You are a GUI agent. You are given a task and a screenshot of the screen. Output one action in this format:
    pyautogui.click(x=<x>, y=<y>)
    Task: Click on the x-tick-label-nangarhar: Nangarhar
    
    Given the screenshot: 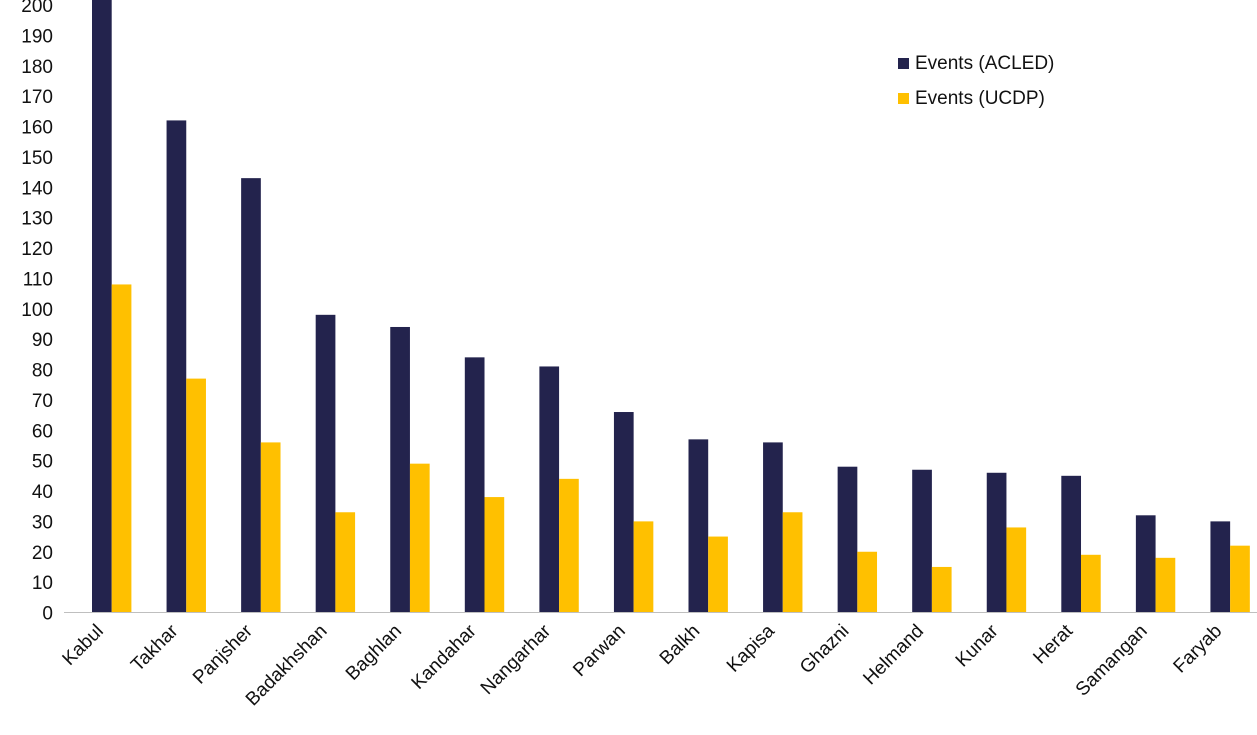 What is the action you would take?
    pyautogui.click(x=516, y=659)
    